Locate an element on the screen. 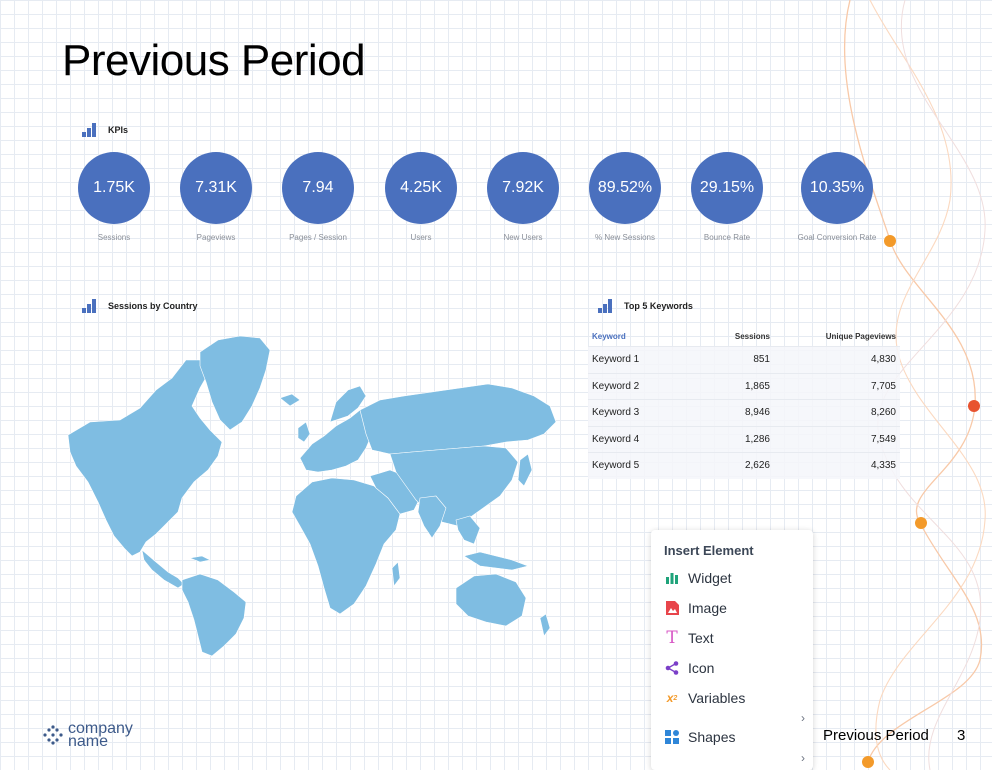 This screenshot has height=770, width=992. insert-image-item: Image is located at coordinates (695, 608).